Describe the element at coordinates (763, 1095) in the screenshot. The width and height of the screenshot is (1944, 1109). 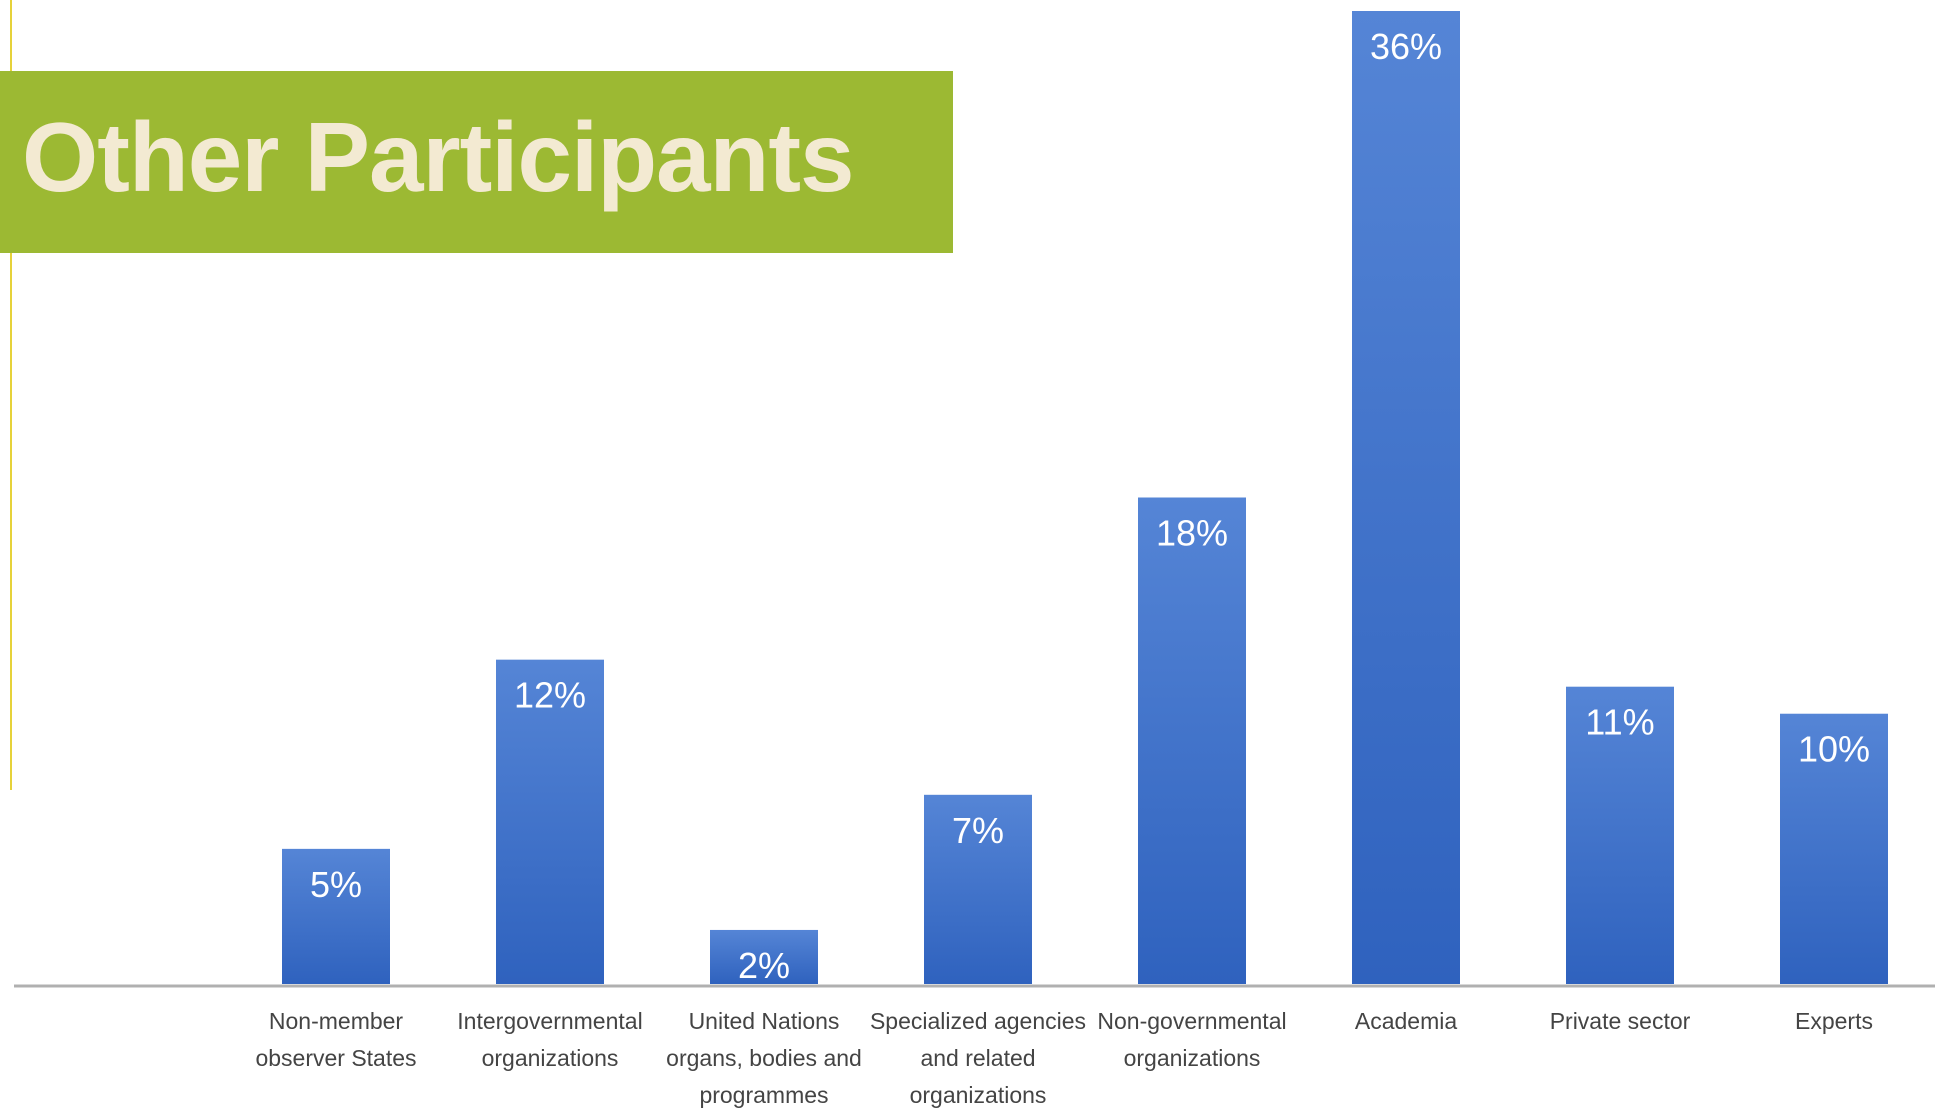
I see `category-label-line: programmes` at that location.